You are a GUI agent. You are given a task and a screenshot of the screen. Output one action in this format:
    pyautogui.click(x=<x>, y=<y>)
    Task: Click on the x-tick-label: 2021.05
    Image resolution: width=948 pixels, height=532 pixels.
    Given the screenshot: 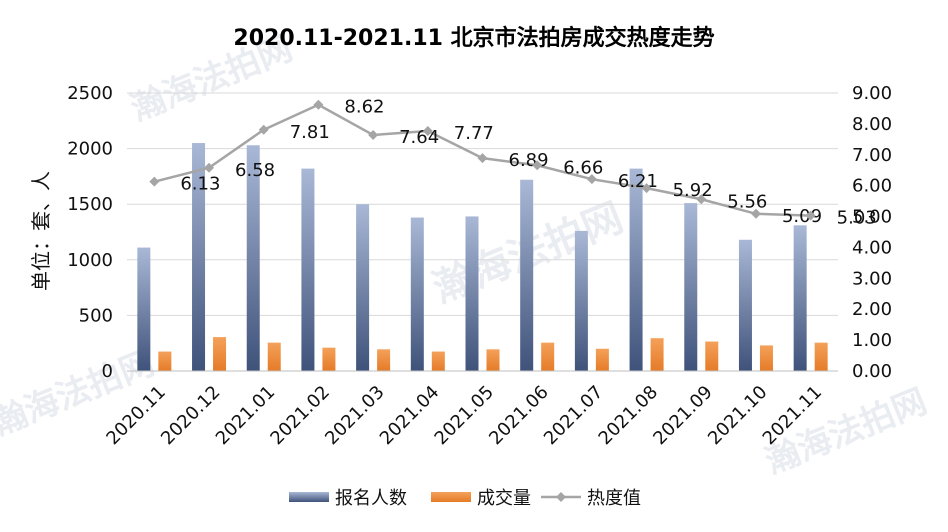 What is the action you would take?
    pyautogui.click(x=464, y=415)
    